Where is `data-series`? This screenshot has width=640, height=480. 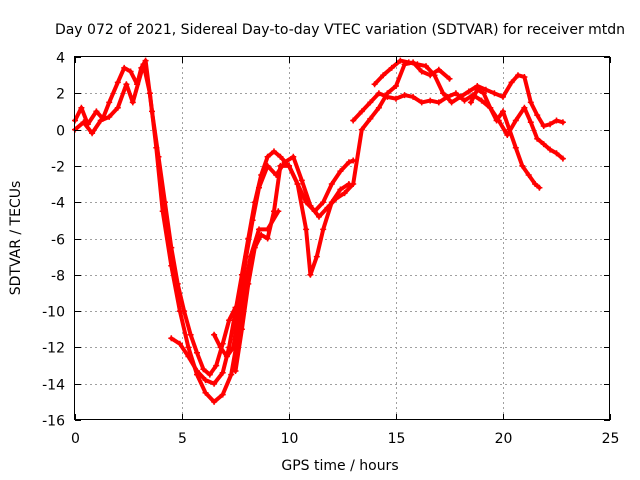 data-series is located at coordinates (458, 126).